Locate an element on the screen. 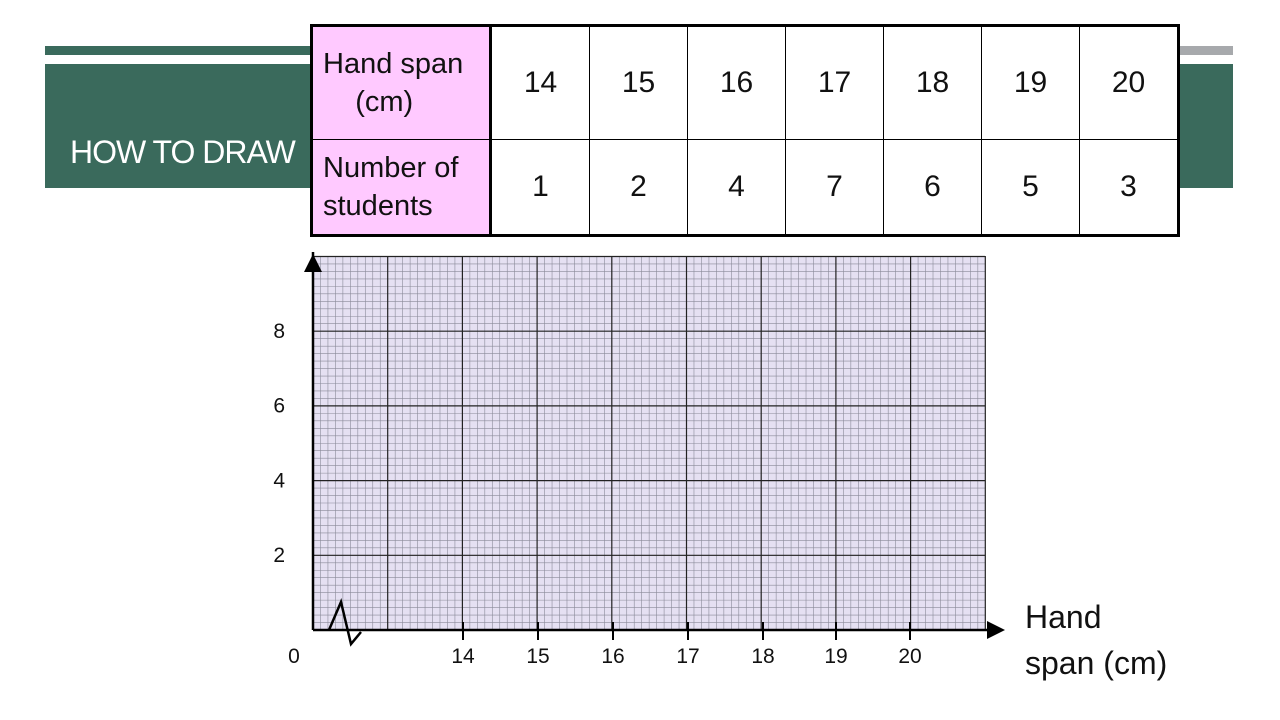 This screenshot has width=1280, height=720. x-axis-title: Hand is located at coordinates (1063, 617).